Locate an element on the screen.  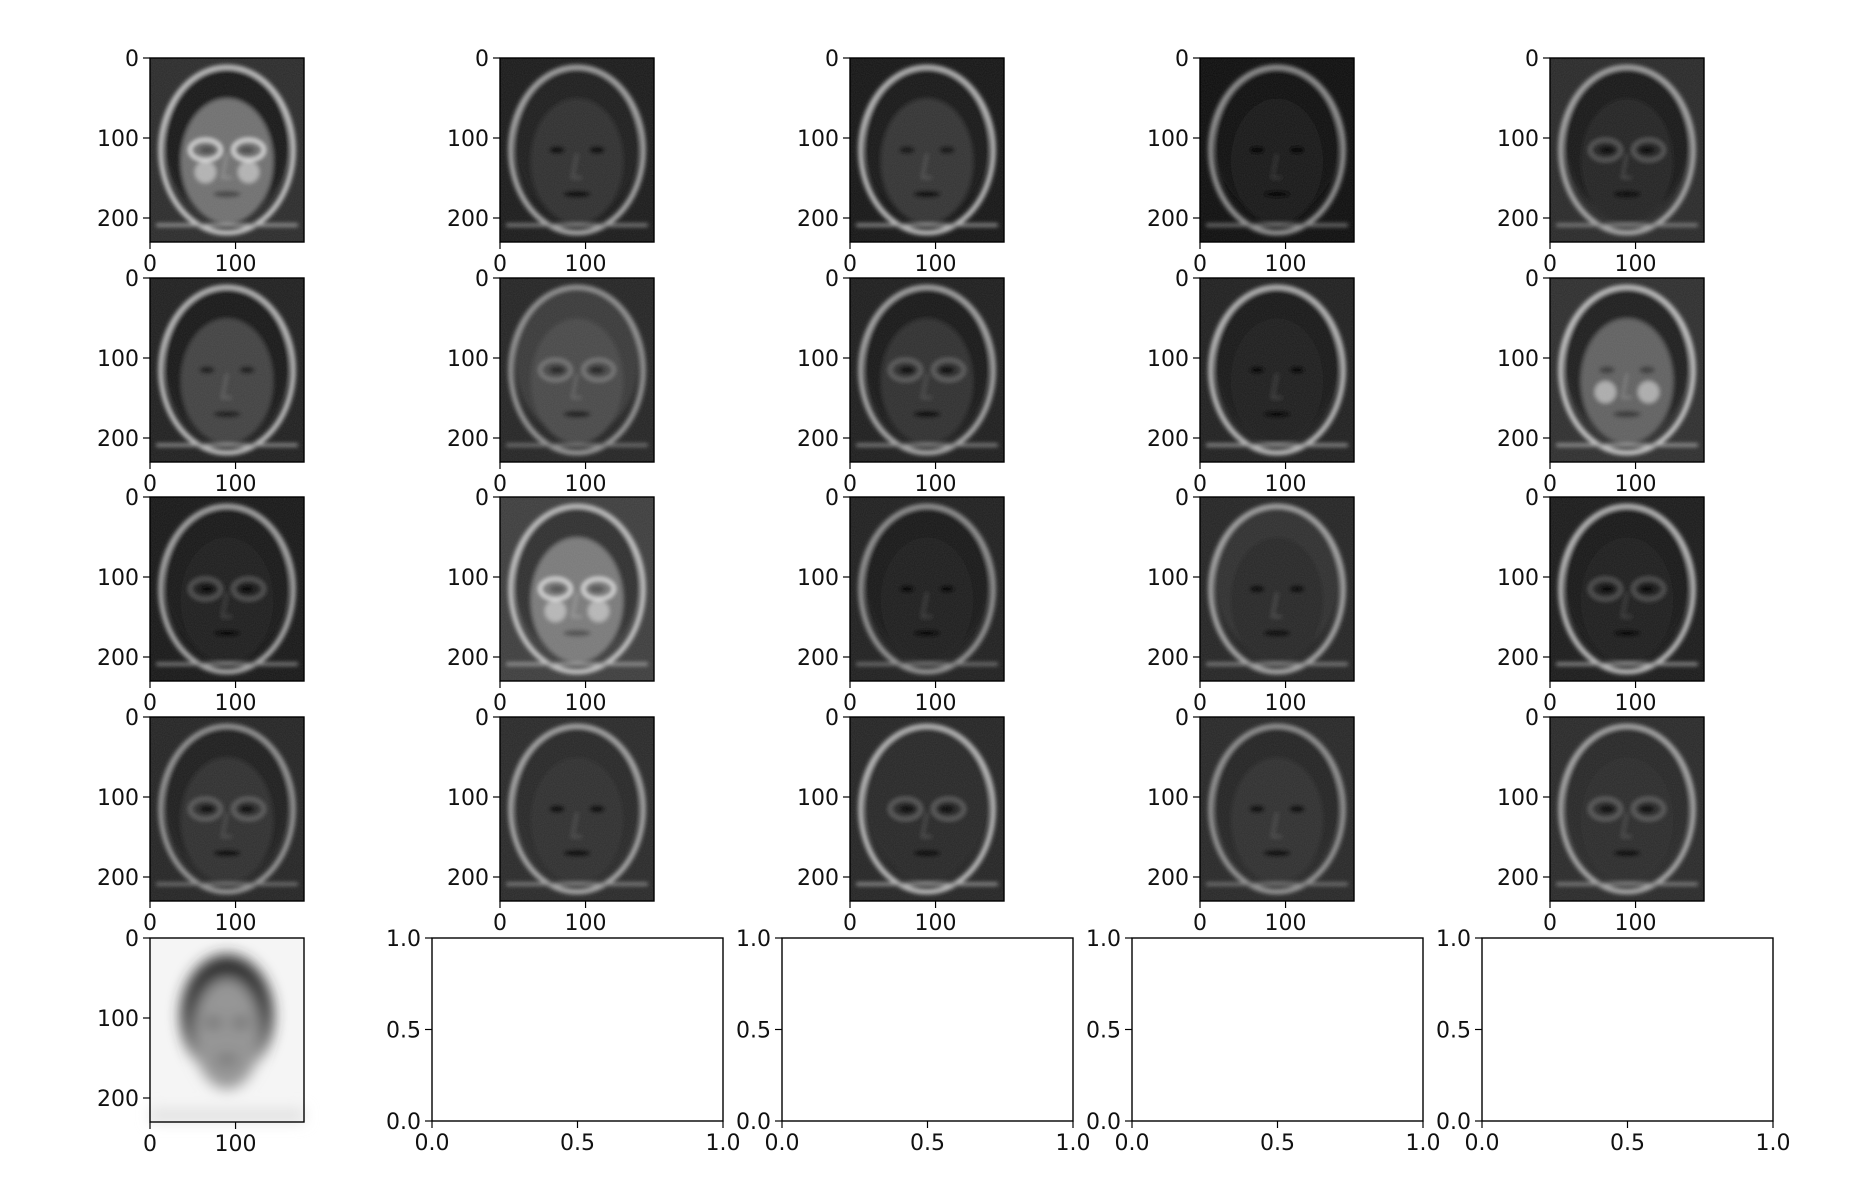
subplot-16: 0 100 0 100 200 is located at coordinates (201, 821).